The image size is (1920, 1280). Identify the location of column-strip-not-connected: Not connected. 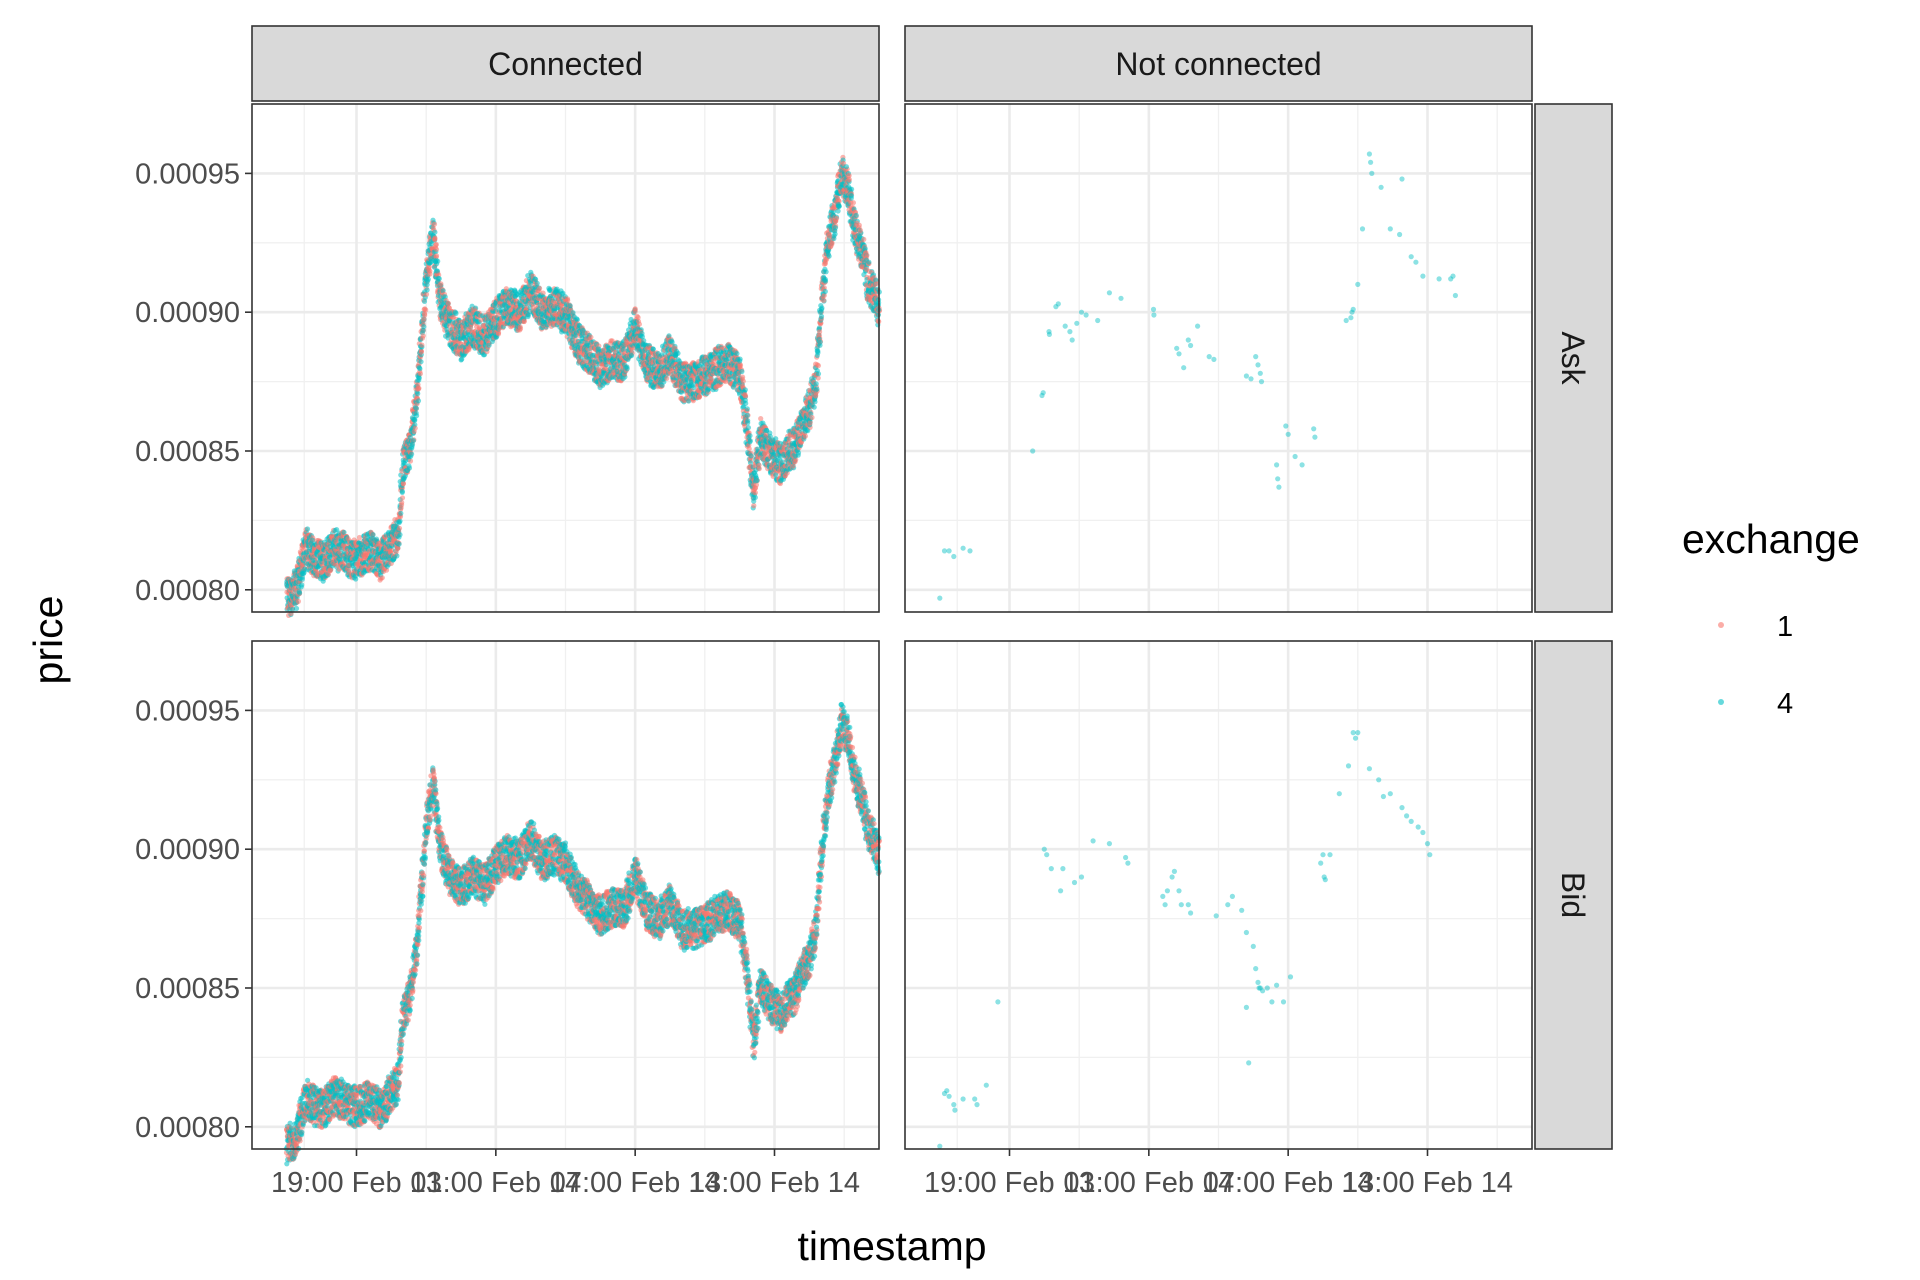
(1218, 63).